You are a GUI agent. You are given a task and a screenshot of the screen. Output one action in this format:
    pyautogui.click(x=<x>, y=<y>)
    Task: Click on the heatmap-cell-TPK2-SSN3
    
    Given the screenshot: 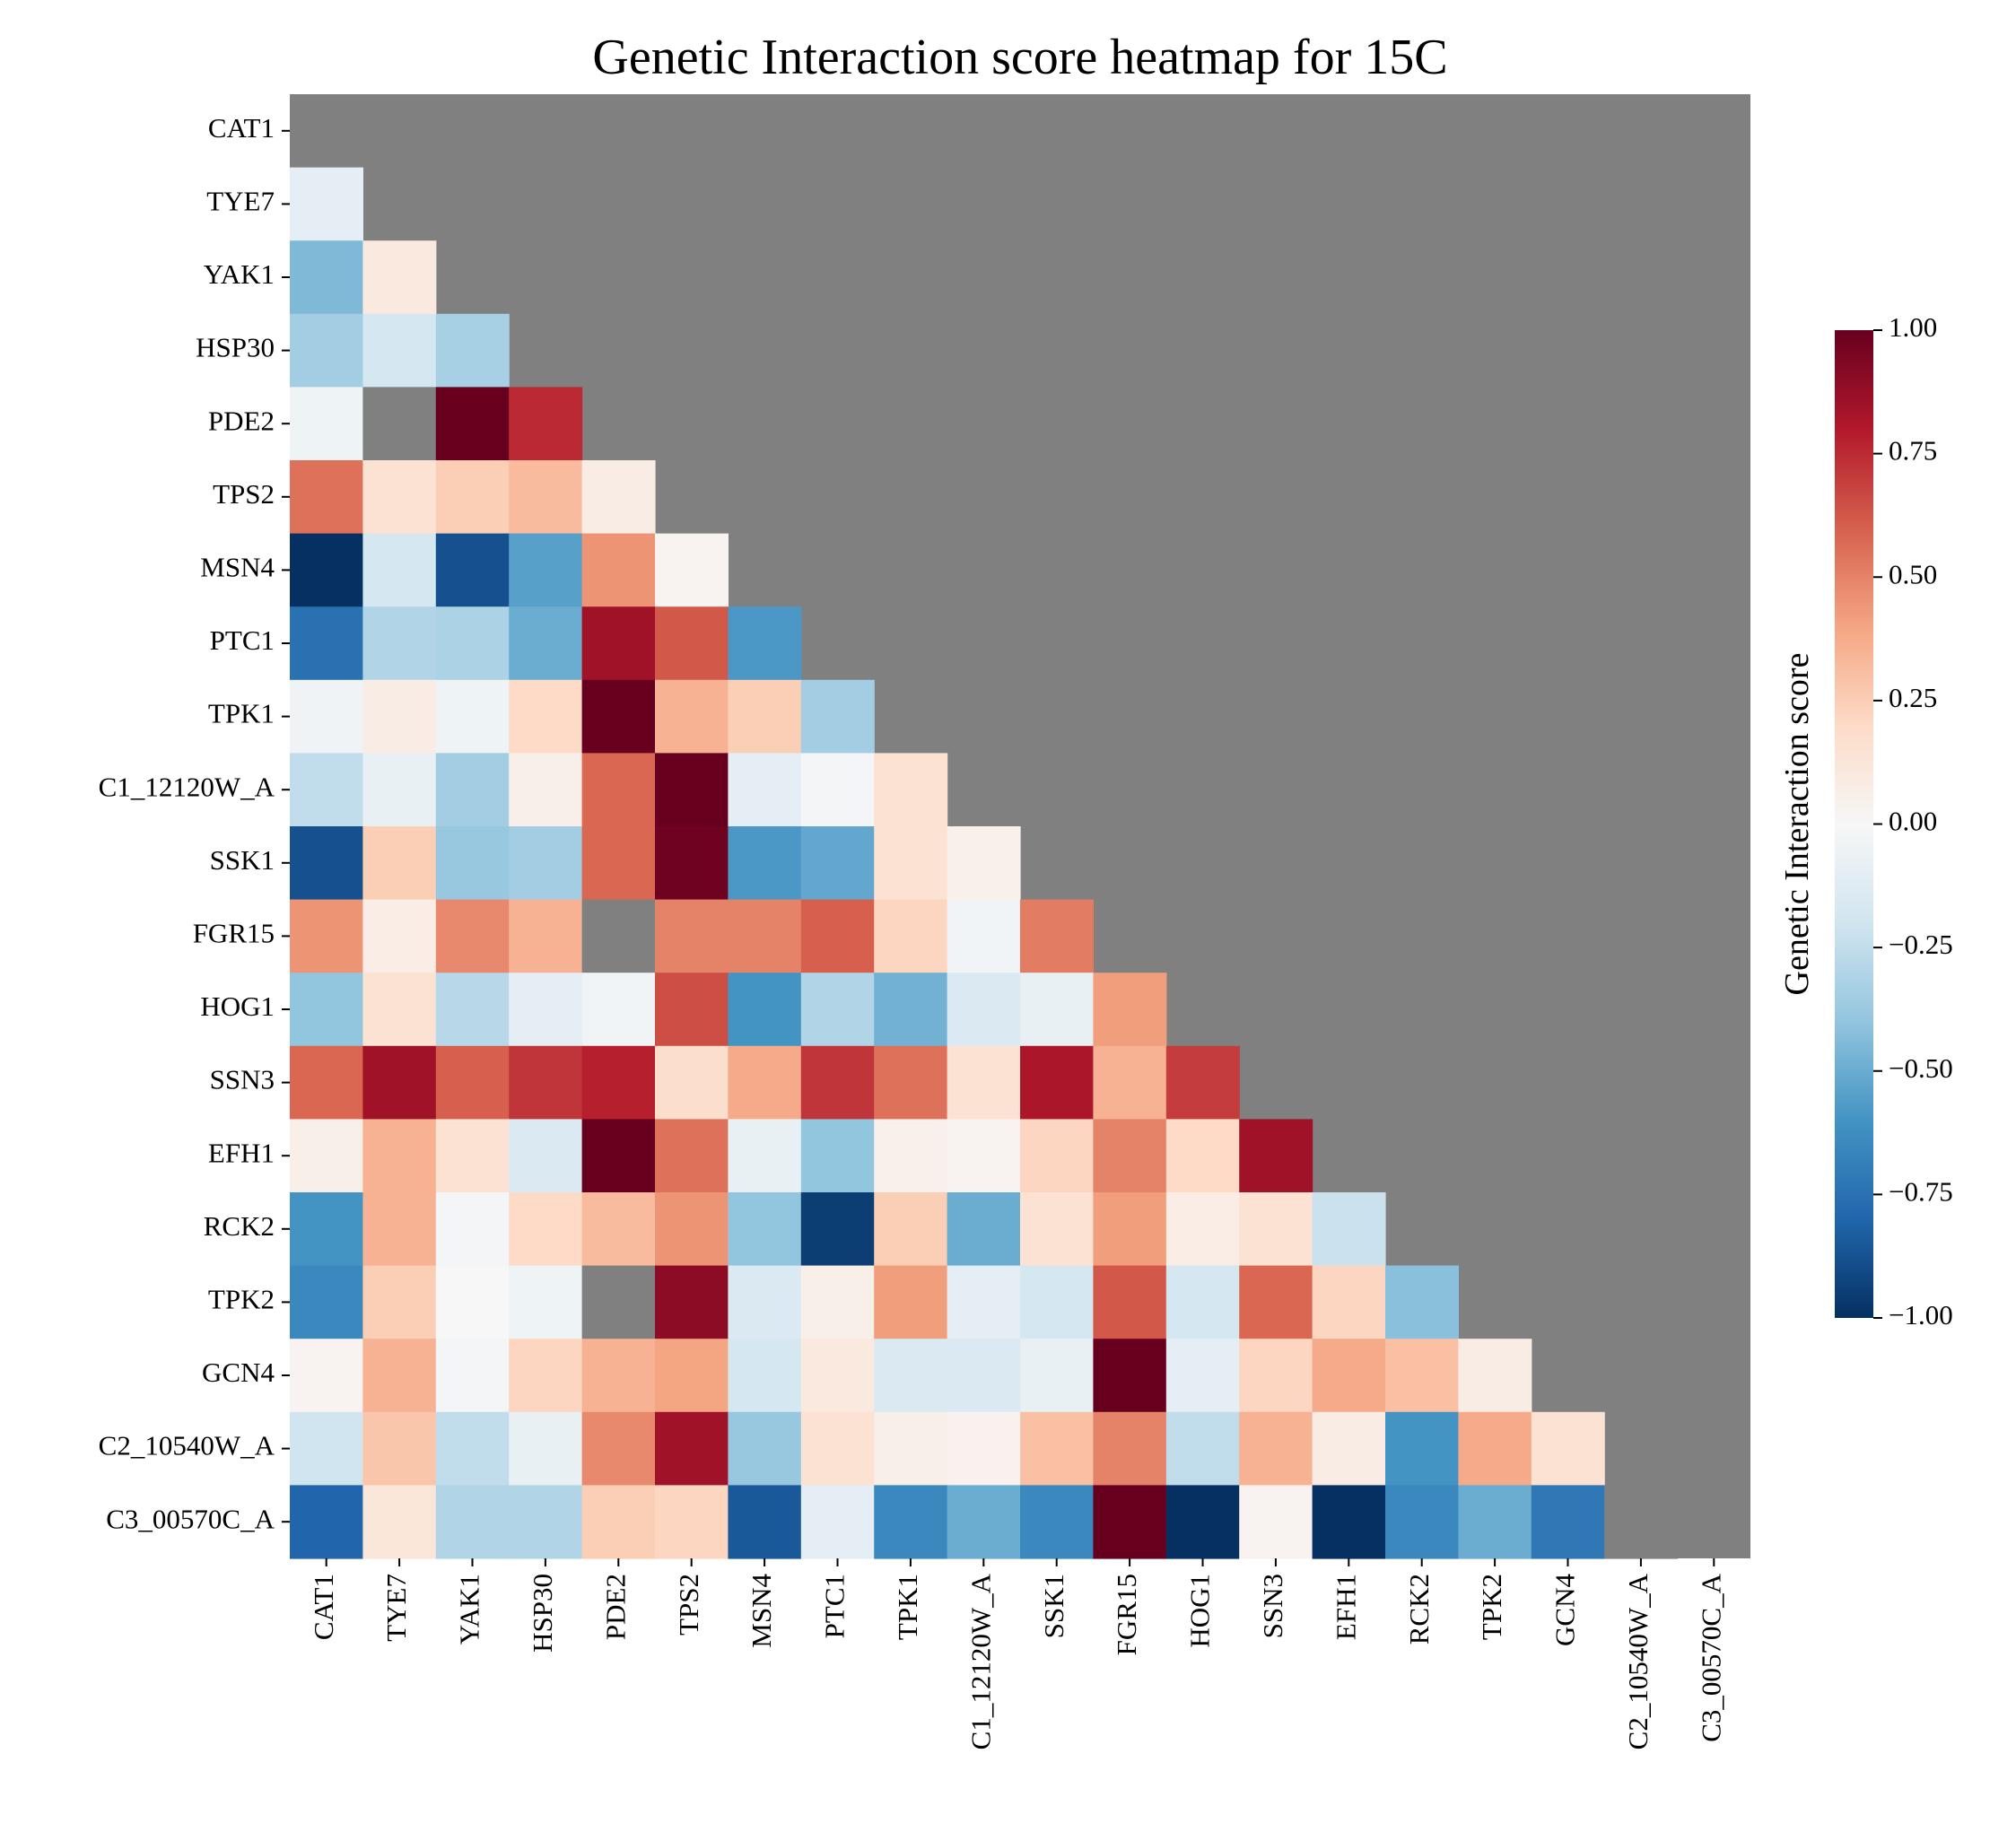 What is the action you would take?
    pyautogui.click(x=1276, y=1302)
    